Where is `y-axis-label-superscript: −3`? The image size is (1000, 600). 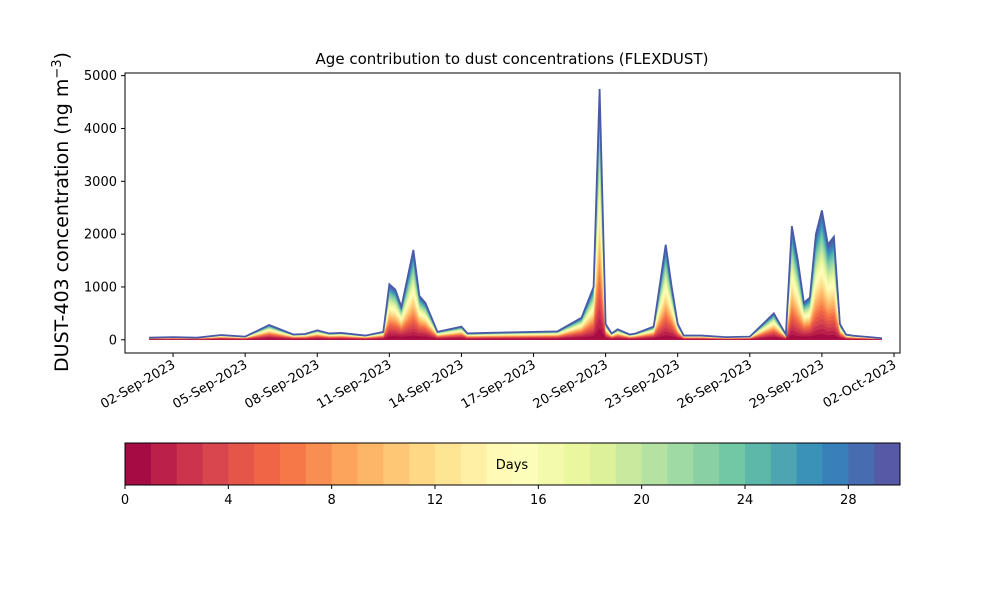 y-axis-label-superscript: −3 is located at coordinates (57, 68).